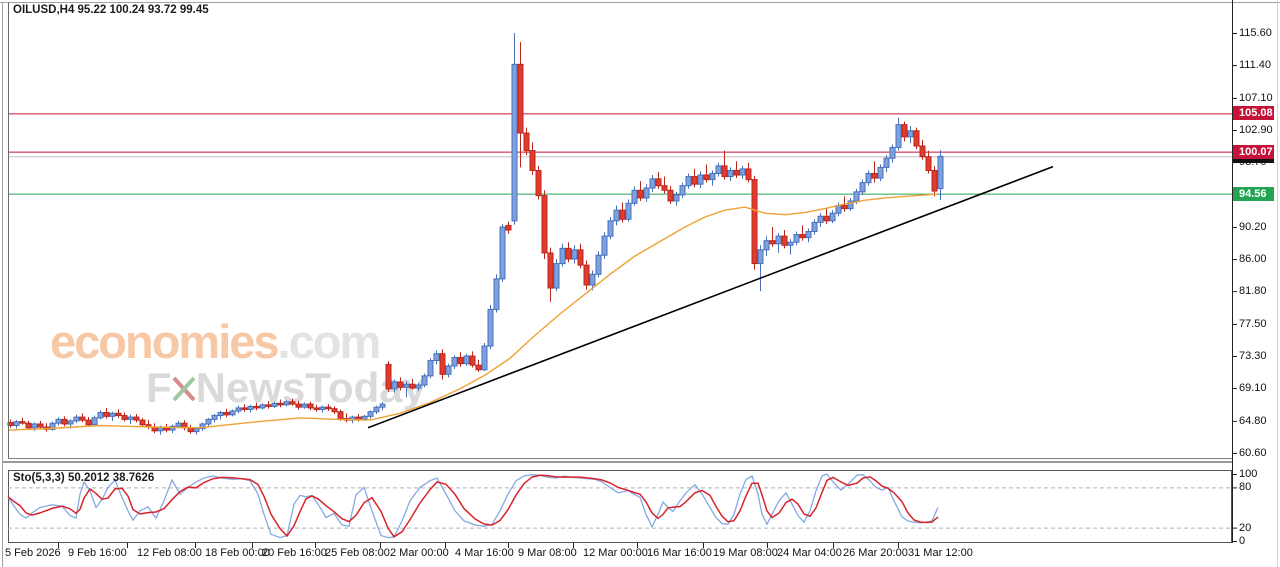 The width and height of the screenshot is (1280, 567). Describe the element at coordinates (679, 553) in the screenshot. I see `time-tick-label: 16 Mar 16:00` at that location.